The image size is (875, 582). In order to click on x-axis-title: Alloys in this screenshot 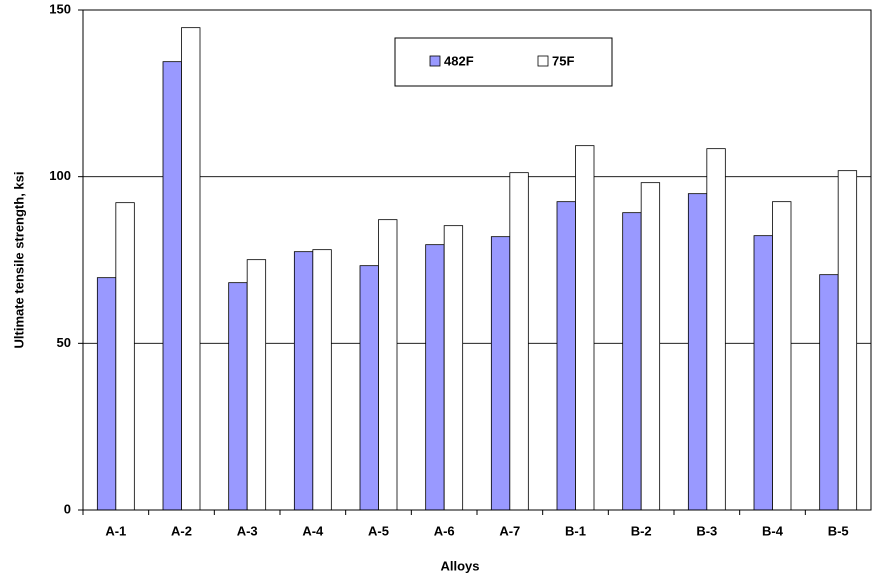, I will do `click(459, 565)`.